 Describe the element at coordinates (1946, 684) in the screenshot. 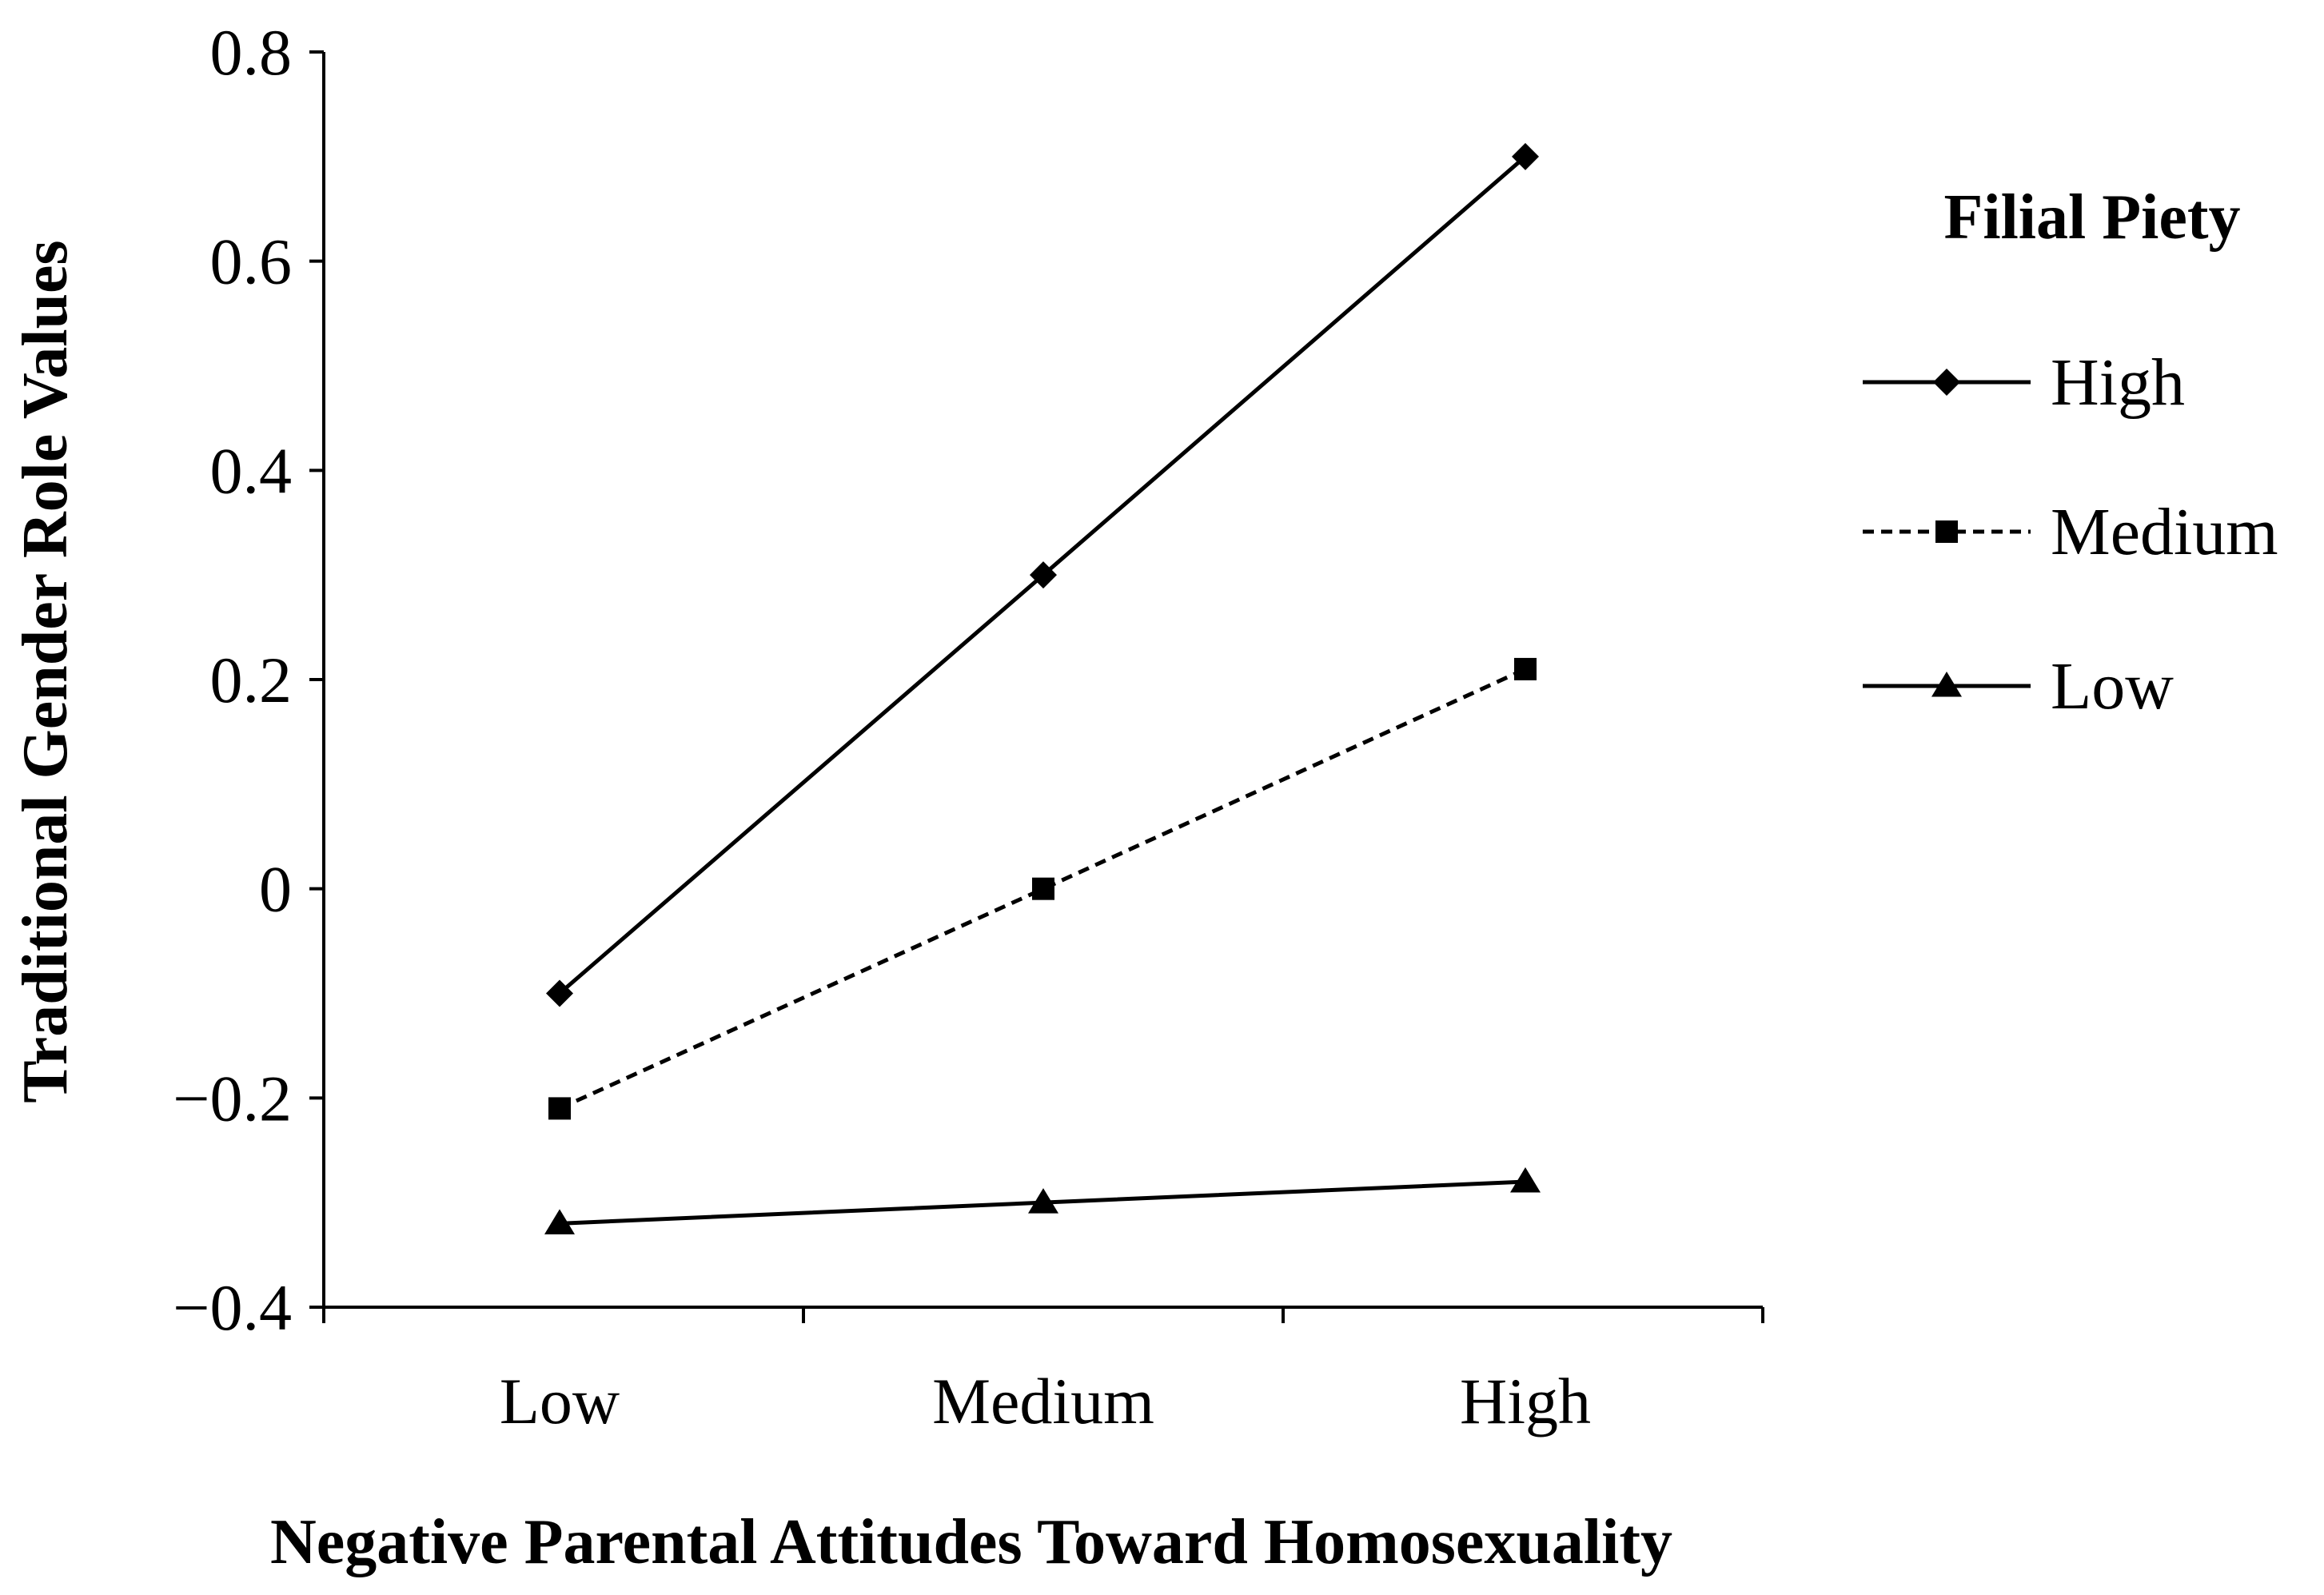

I see `legend-marker-low` at that location.